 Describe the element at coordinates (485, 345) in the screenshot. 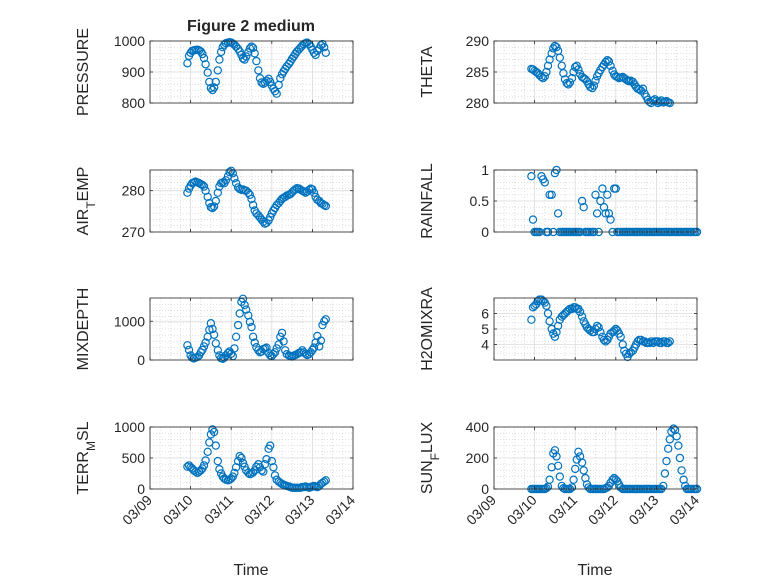

I see `y-tick-label: 4` at that location.